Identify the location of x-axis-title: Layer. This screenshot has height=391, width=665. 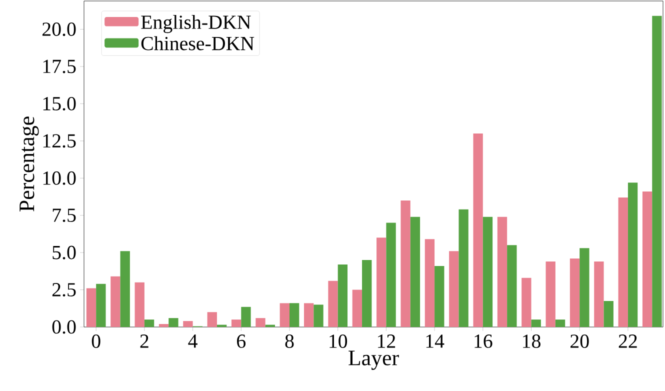
(373, 360).